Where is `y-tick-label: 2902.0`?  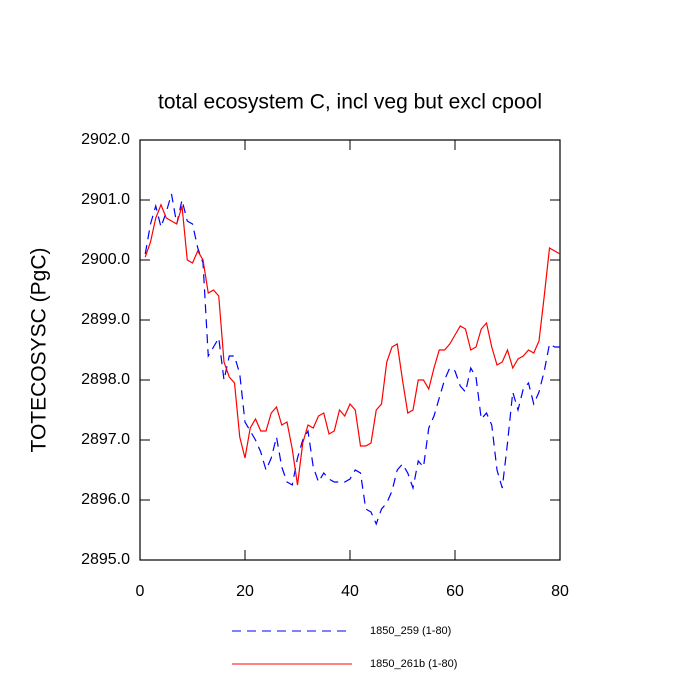
y-tick-label: 2902.0 is located at coordinates (105, 139).